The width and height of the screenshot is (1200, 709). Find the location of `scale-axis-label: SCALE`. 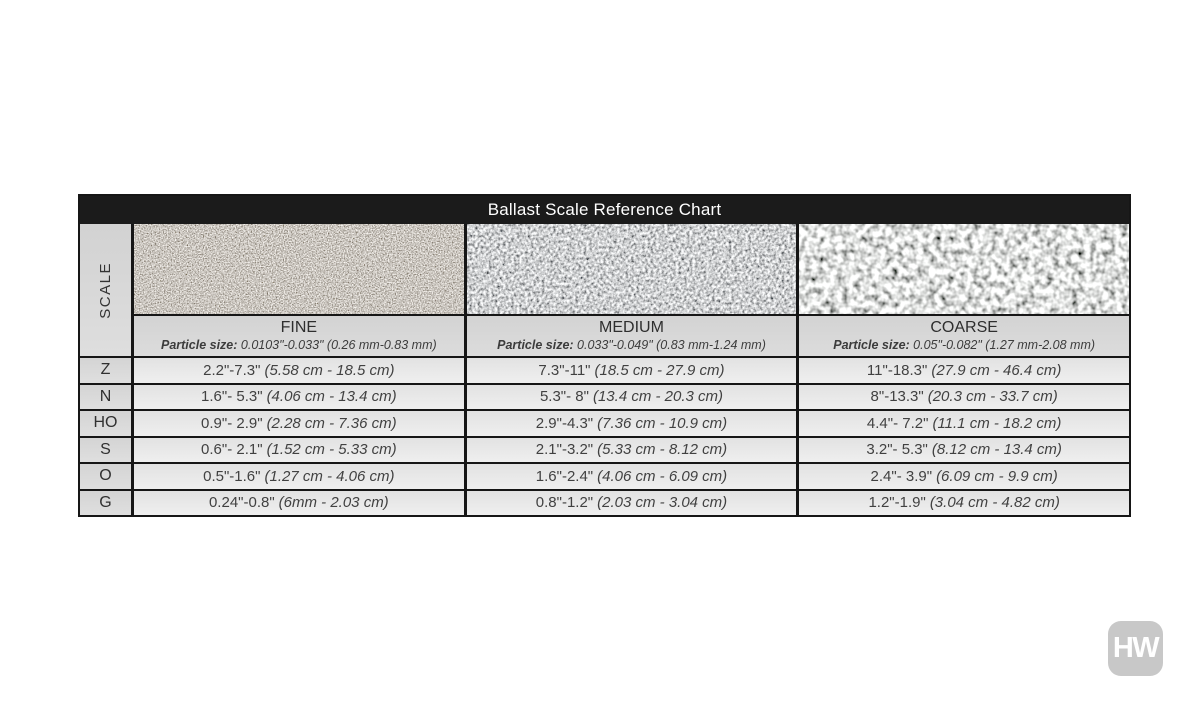

scale-axis-label: SCALE is located at coordinates (105, 290).